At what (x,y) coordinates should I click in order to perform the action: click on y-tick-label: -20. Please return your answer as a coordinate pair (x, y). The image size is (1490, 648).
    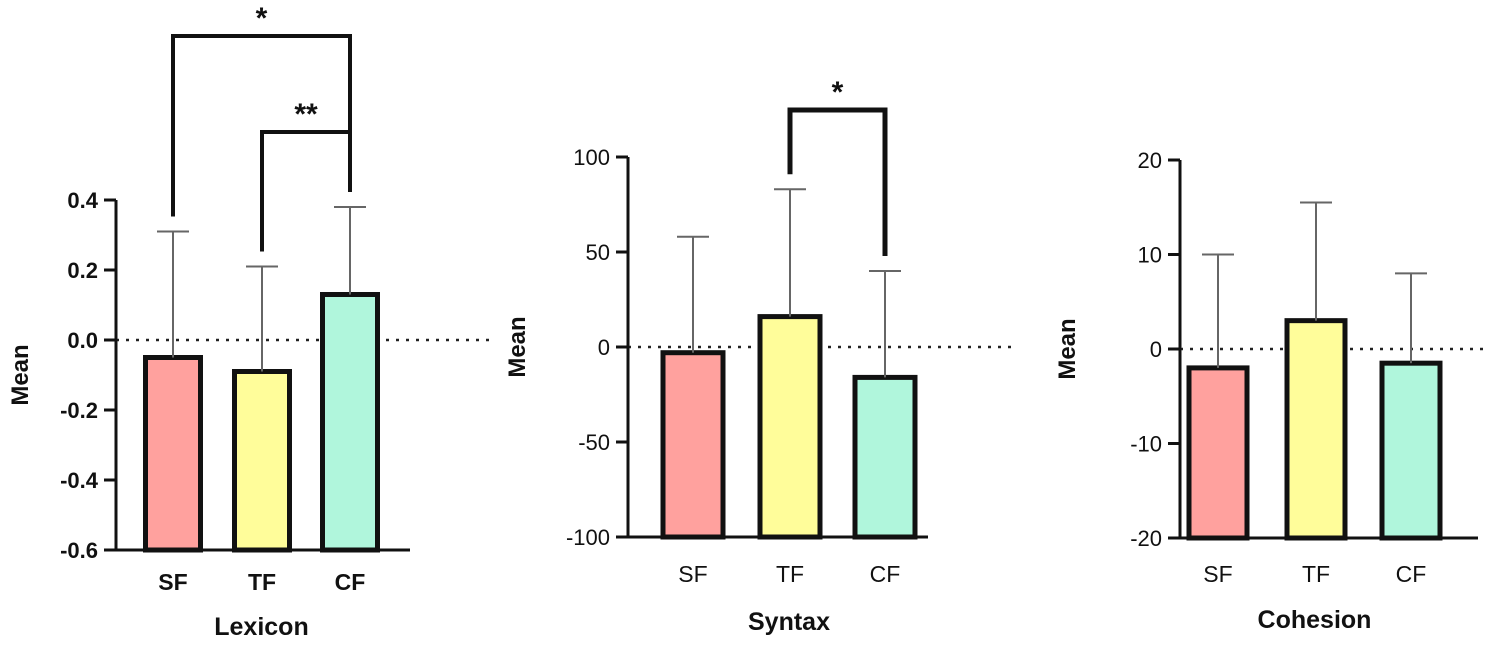
    Looking at the image, I should click on (1146, 538).